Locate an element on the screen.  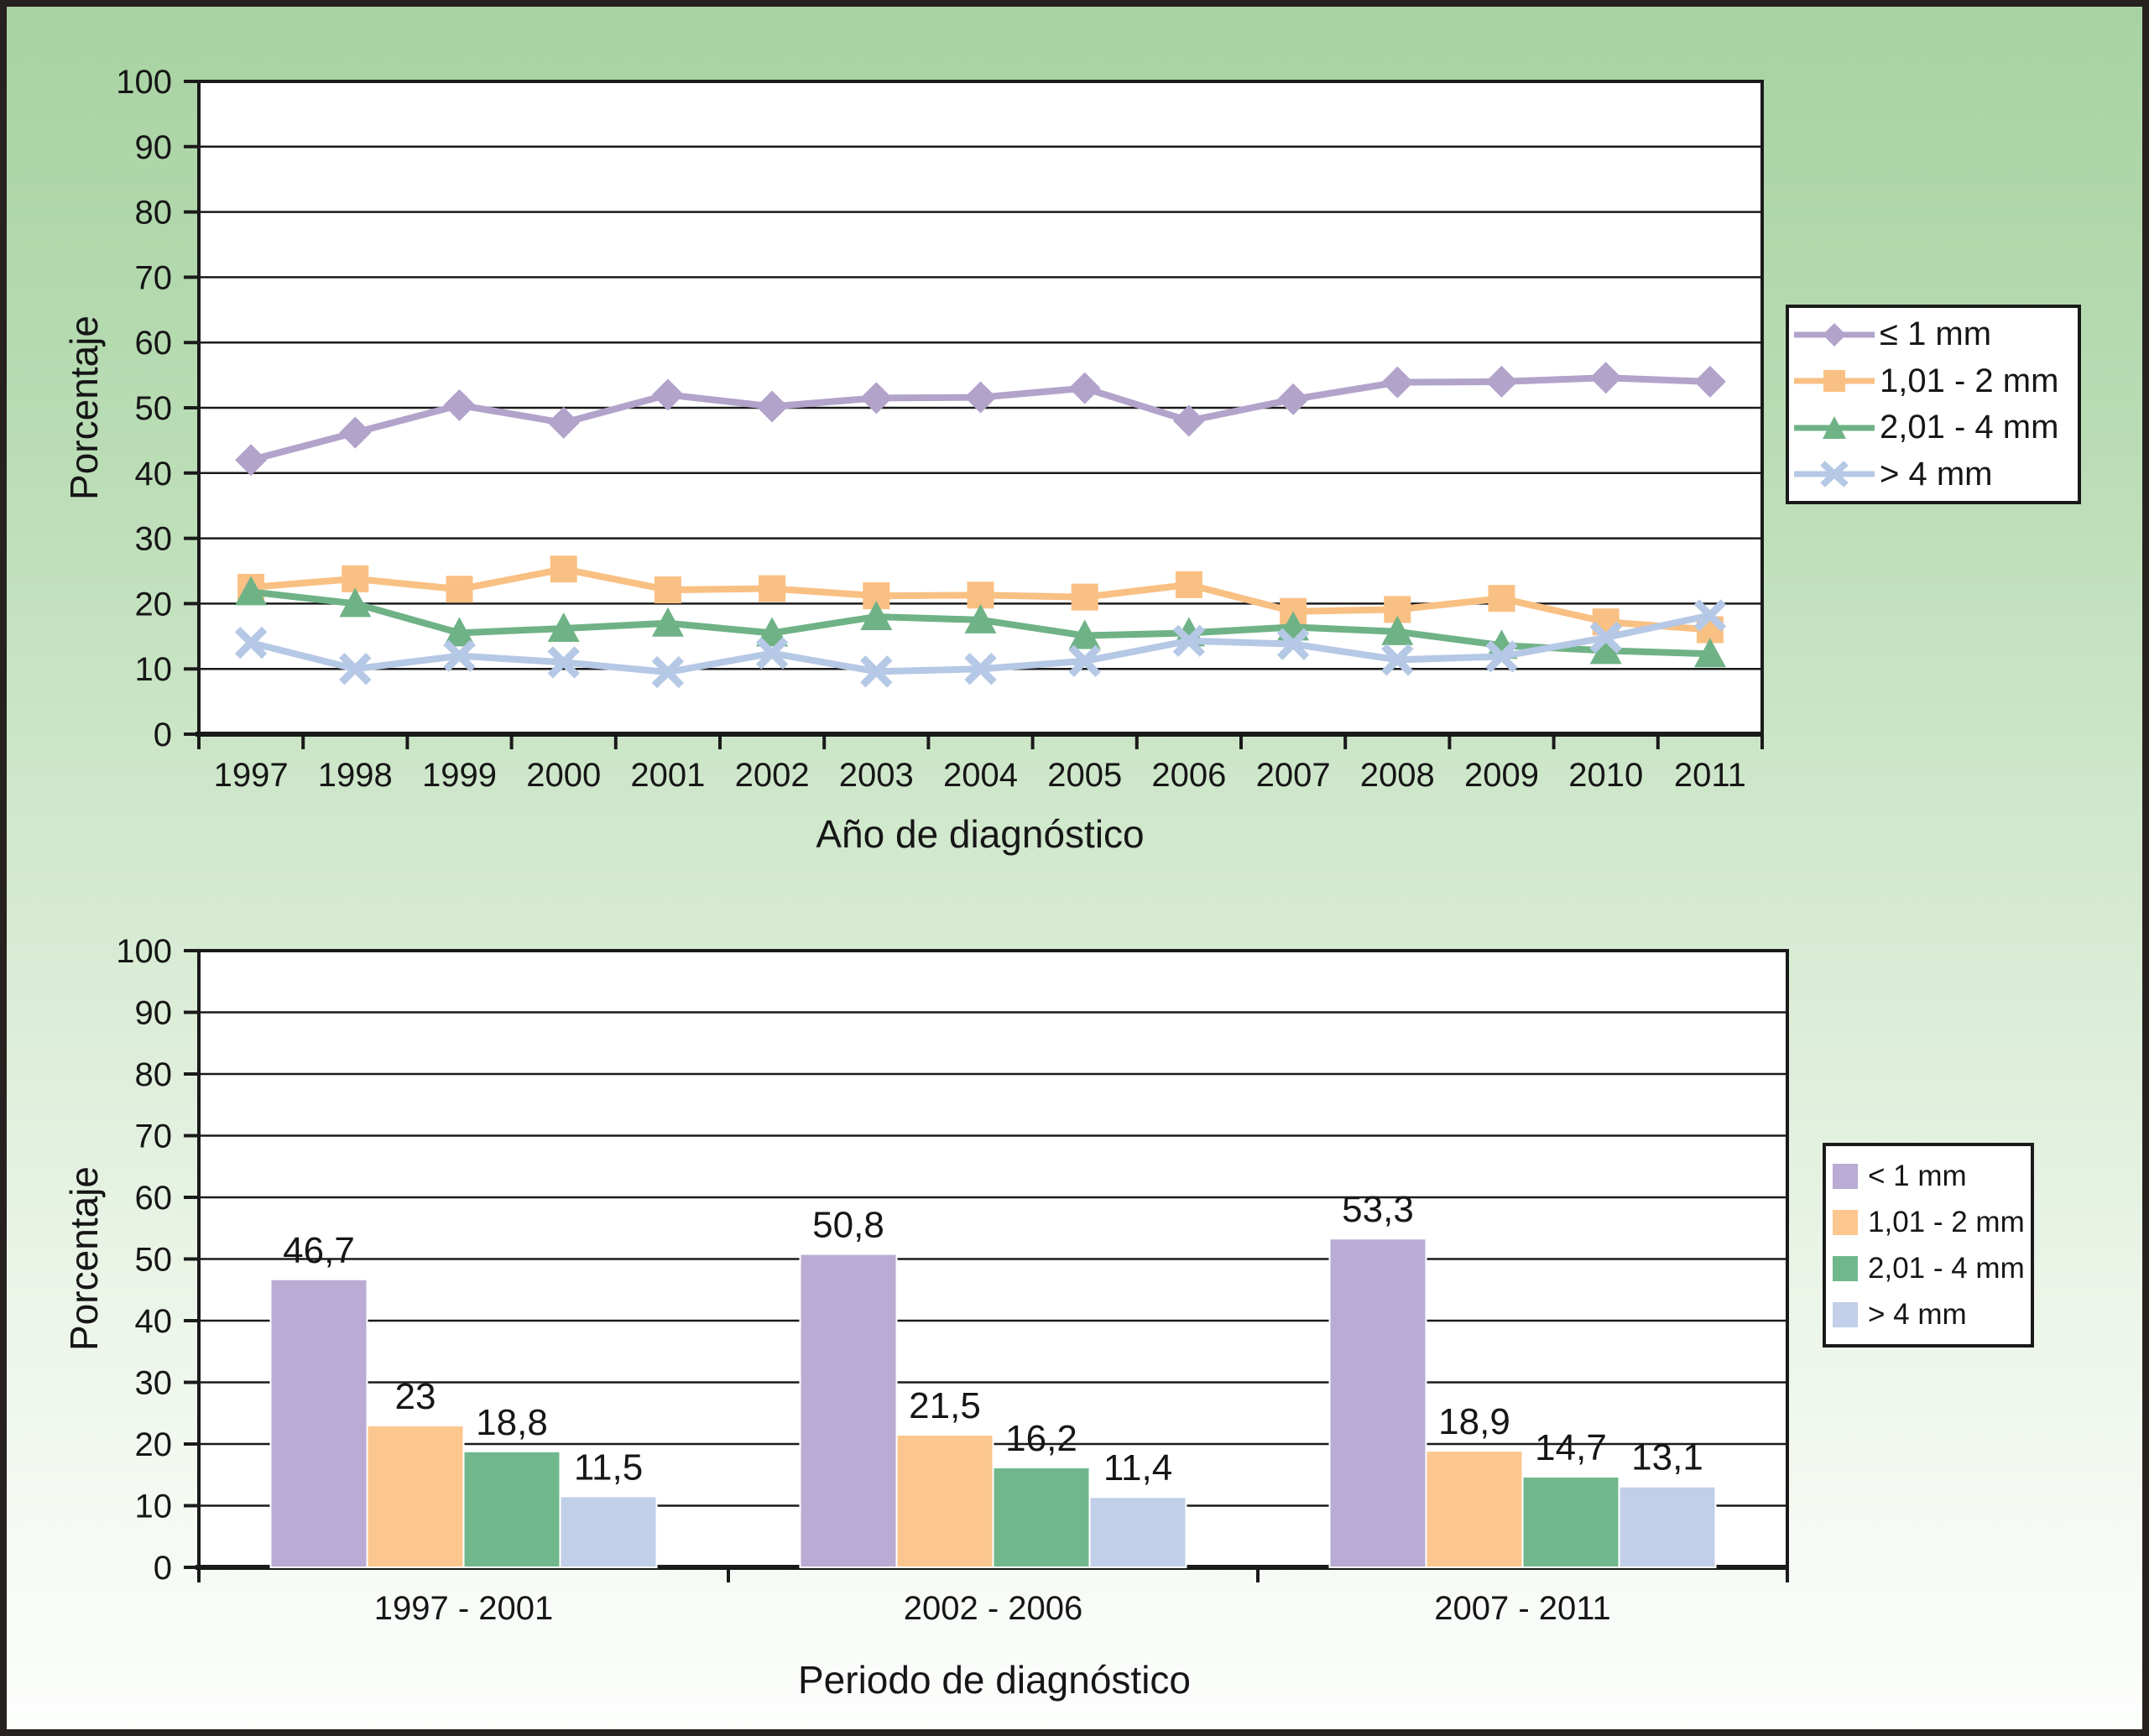
x-tick-label: 2008 is located at coordinates (1397, 776).